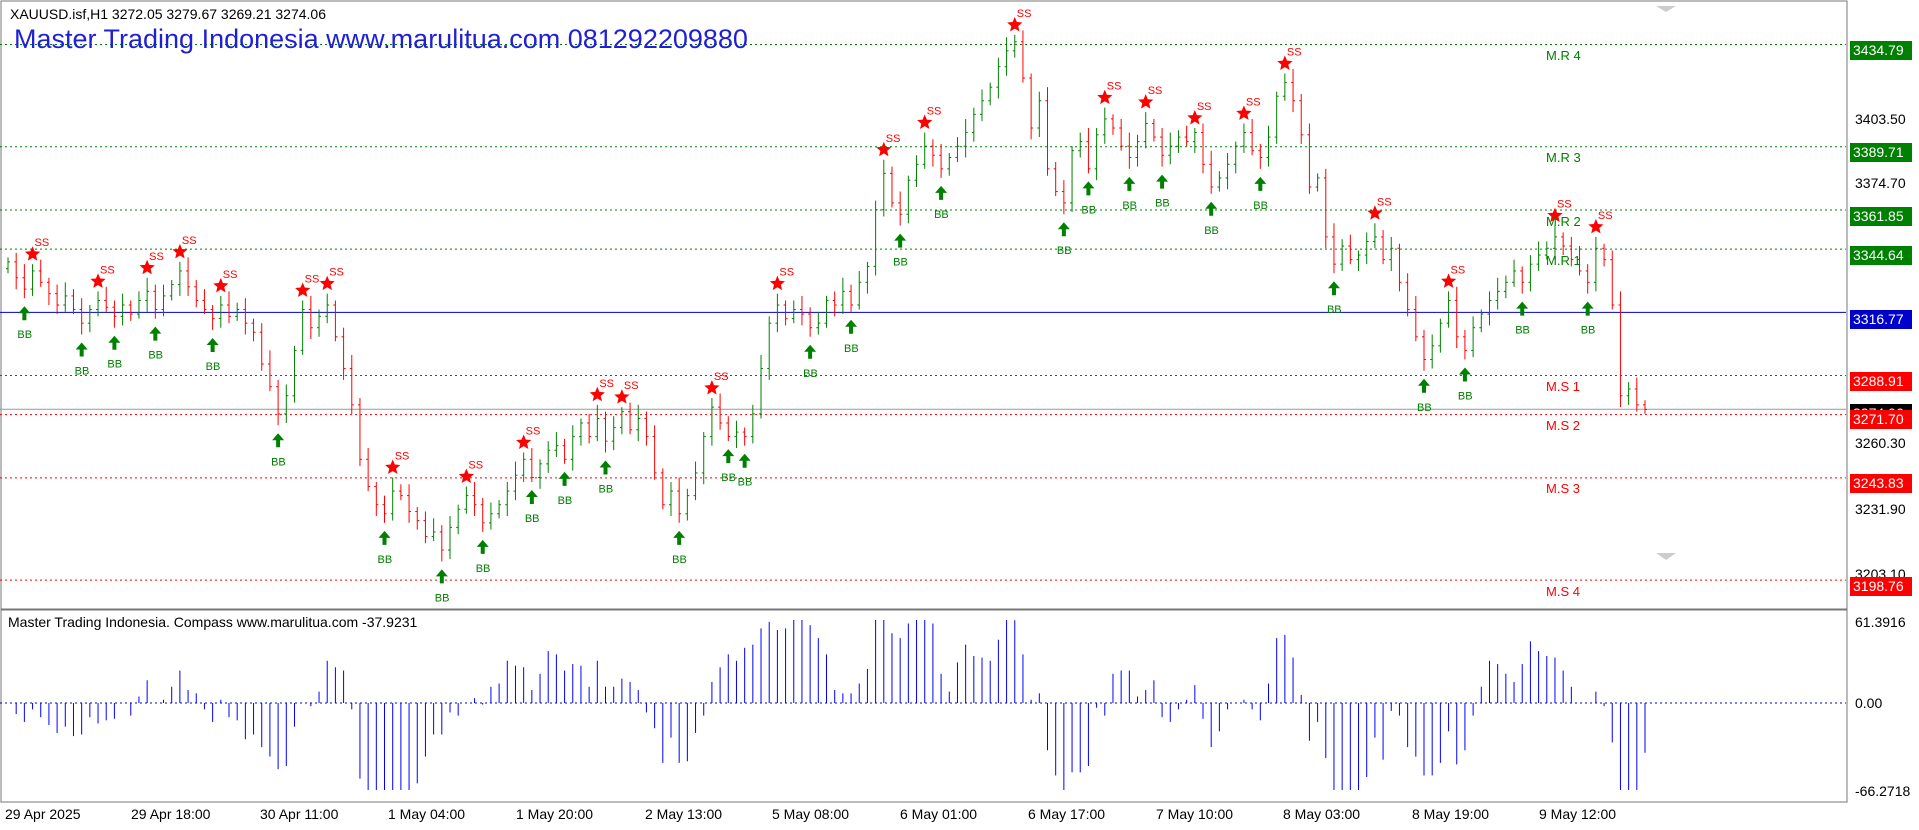  What do you see at coordinates (1195, 814) in the screenshot?
I see `time-label: 7 May 10:00` at bounding box center [1195, 814].